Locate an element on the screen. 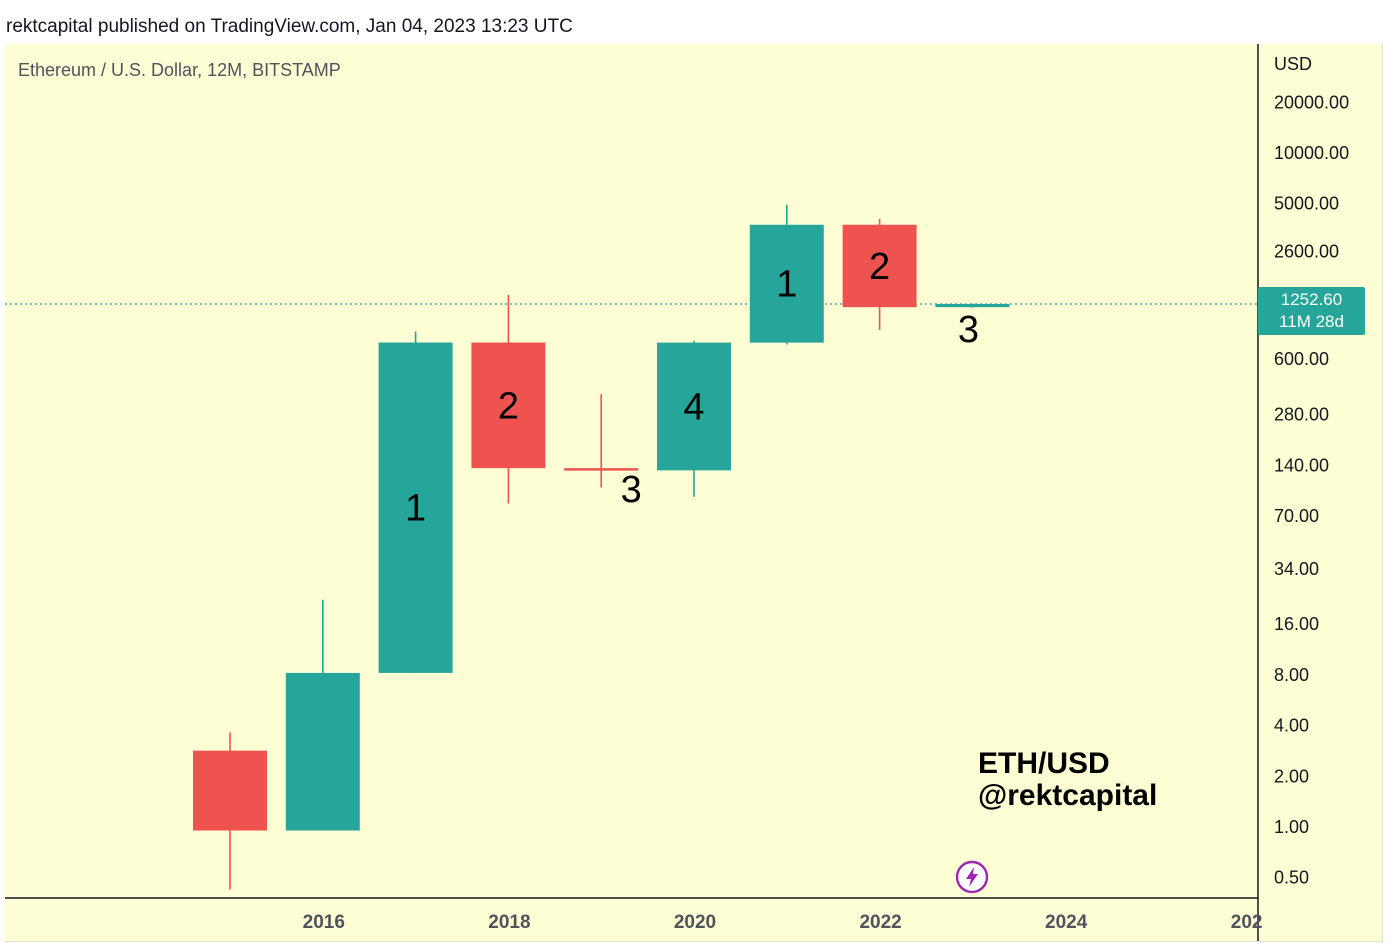 The height and width of the screenshot is (950, 1400). time-tick-label: 202 is located at coordinates (1247, 922).